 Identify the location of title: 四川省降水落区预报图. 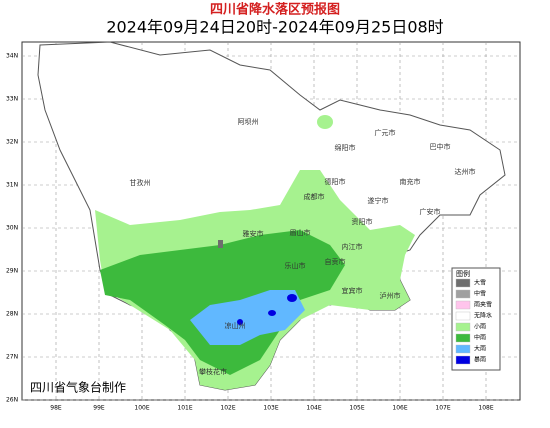
(275, 10).